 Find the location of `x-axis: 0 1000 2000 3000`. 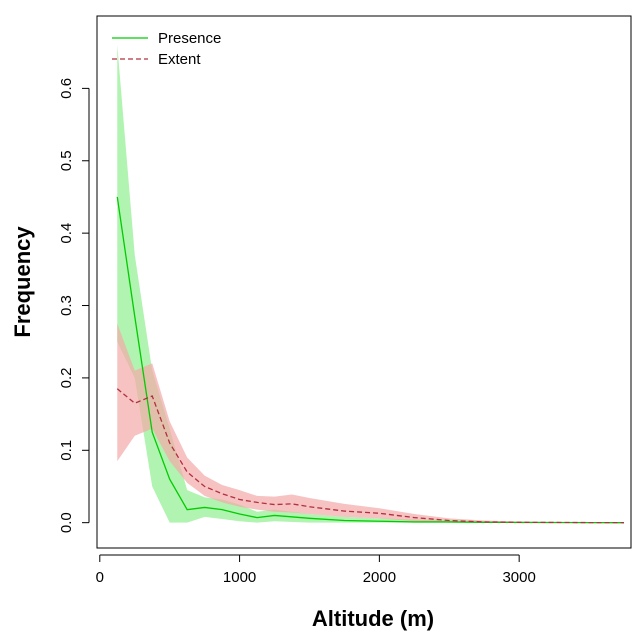

x-axis: 0 1000 2000 3000 is located at coordinates (316, 570).